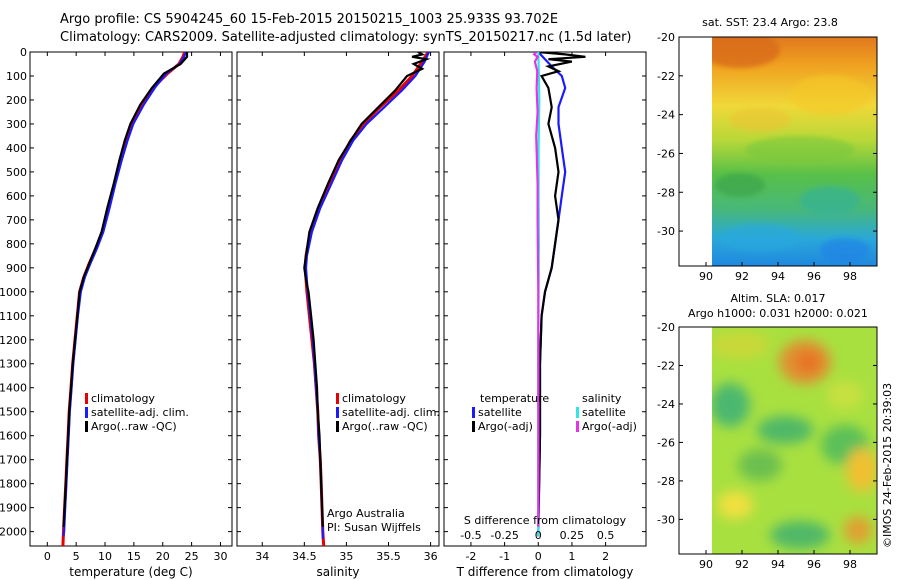 This screenshot has width=900, height=580. What do you see at coordinates (666, 76) in the screenshot?
I see `map-y-tick-label: -22` at bounding box center [666, 76].